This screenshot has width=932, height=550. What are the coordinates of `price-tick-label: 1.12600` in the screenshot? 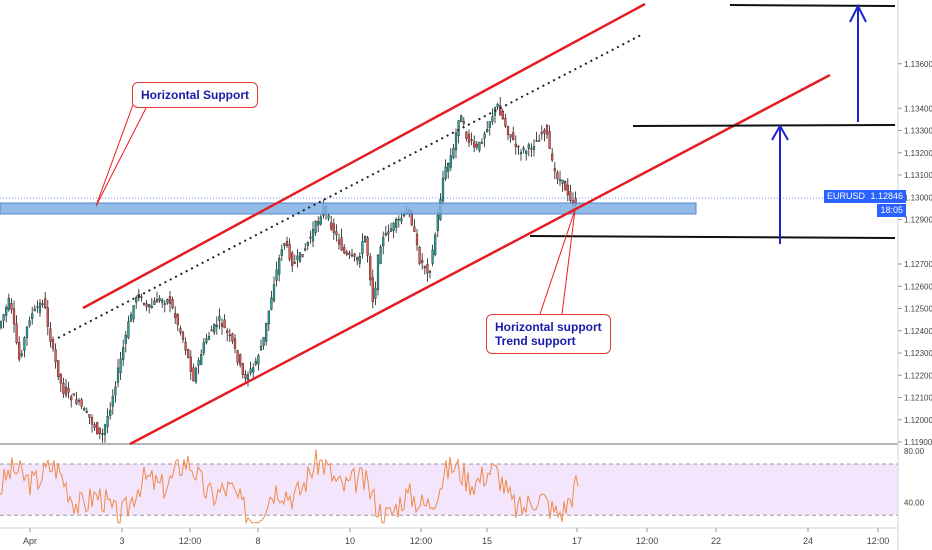 It's located at (918, 286).